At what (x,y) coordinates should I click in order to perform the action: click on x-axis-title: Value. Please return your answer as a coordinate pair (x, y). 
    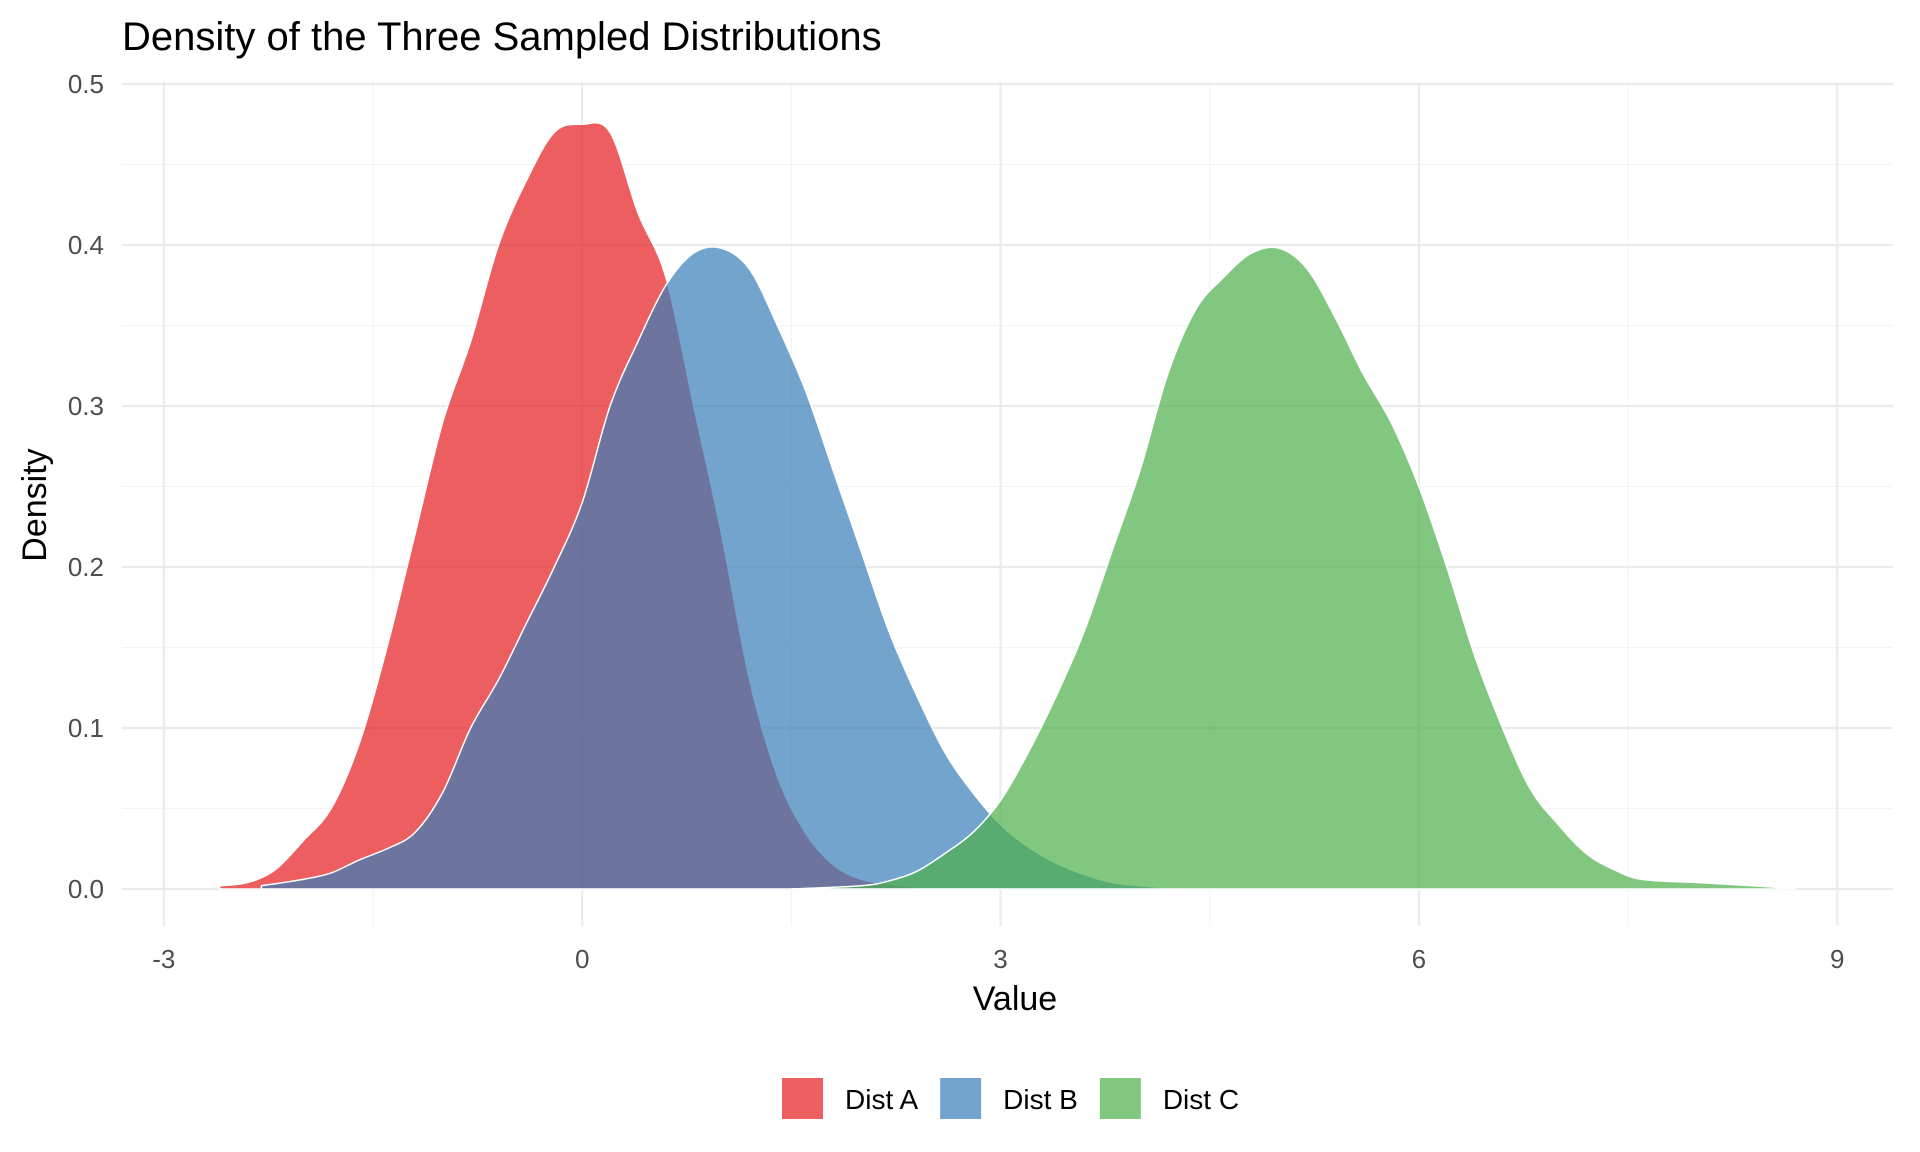
    Looking at the image, I should click on (1015, 999).